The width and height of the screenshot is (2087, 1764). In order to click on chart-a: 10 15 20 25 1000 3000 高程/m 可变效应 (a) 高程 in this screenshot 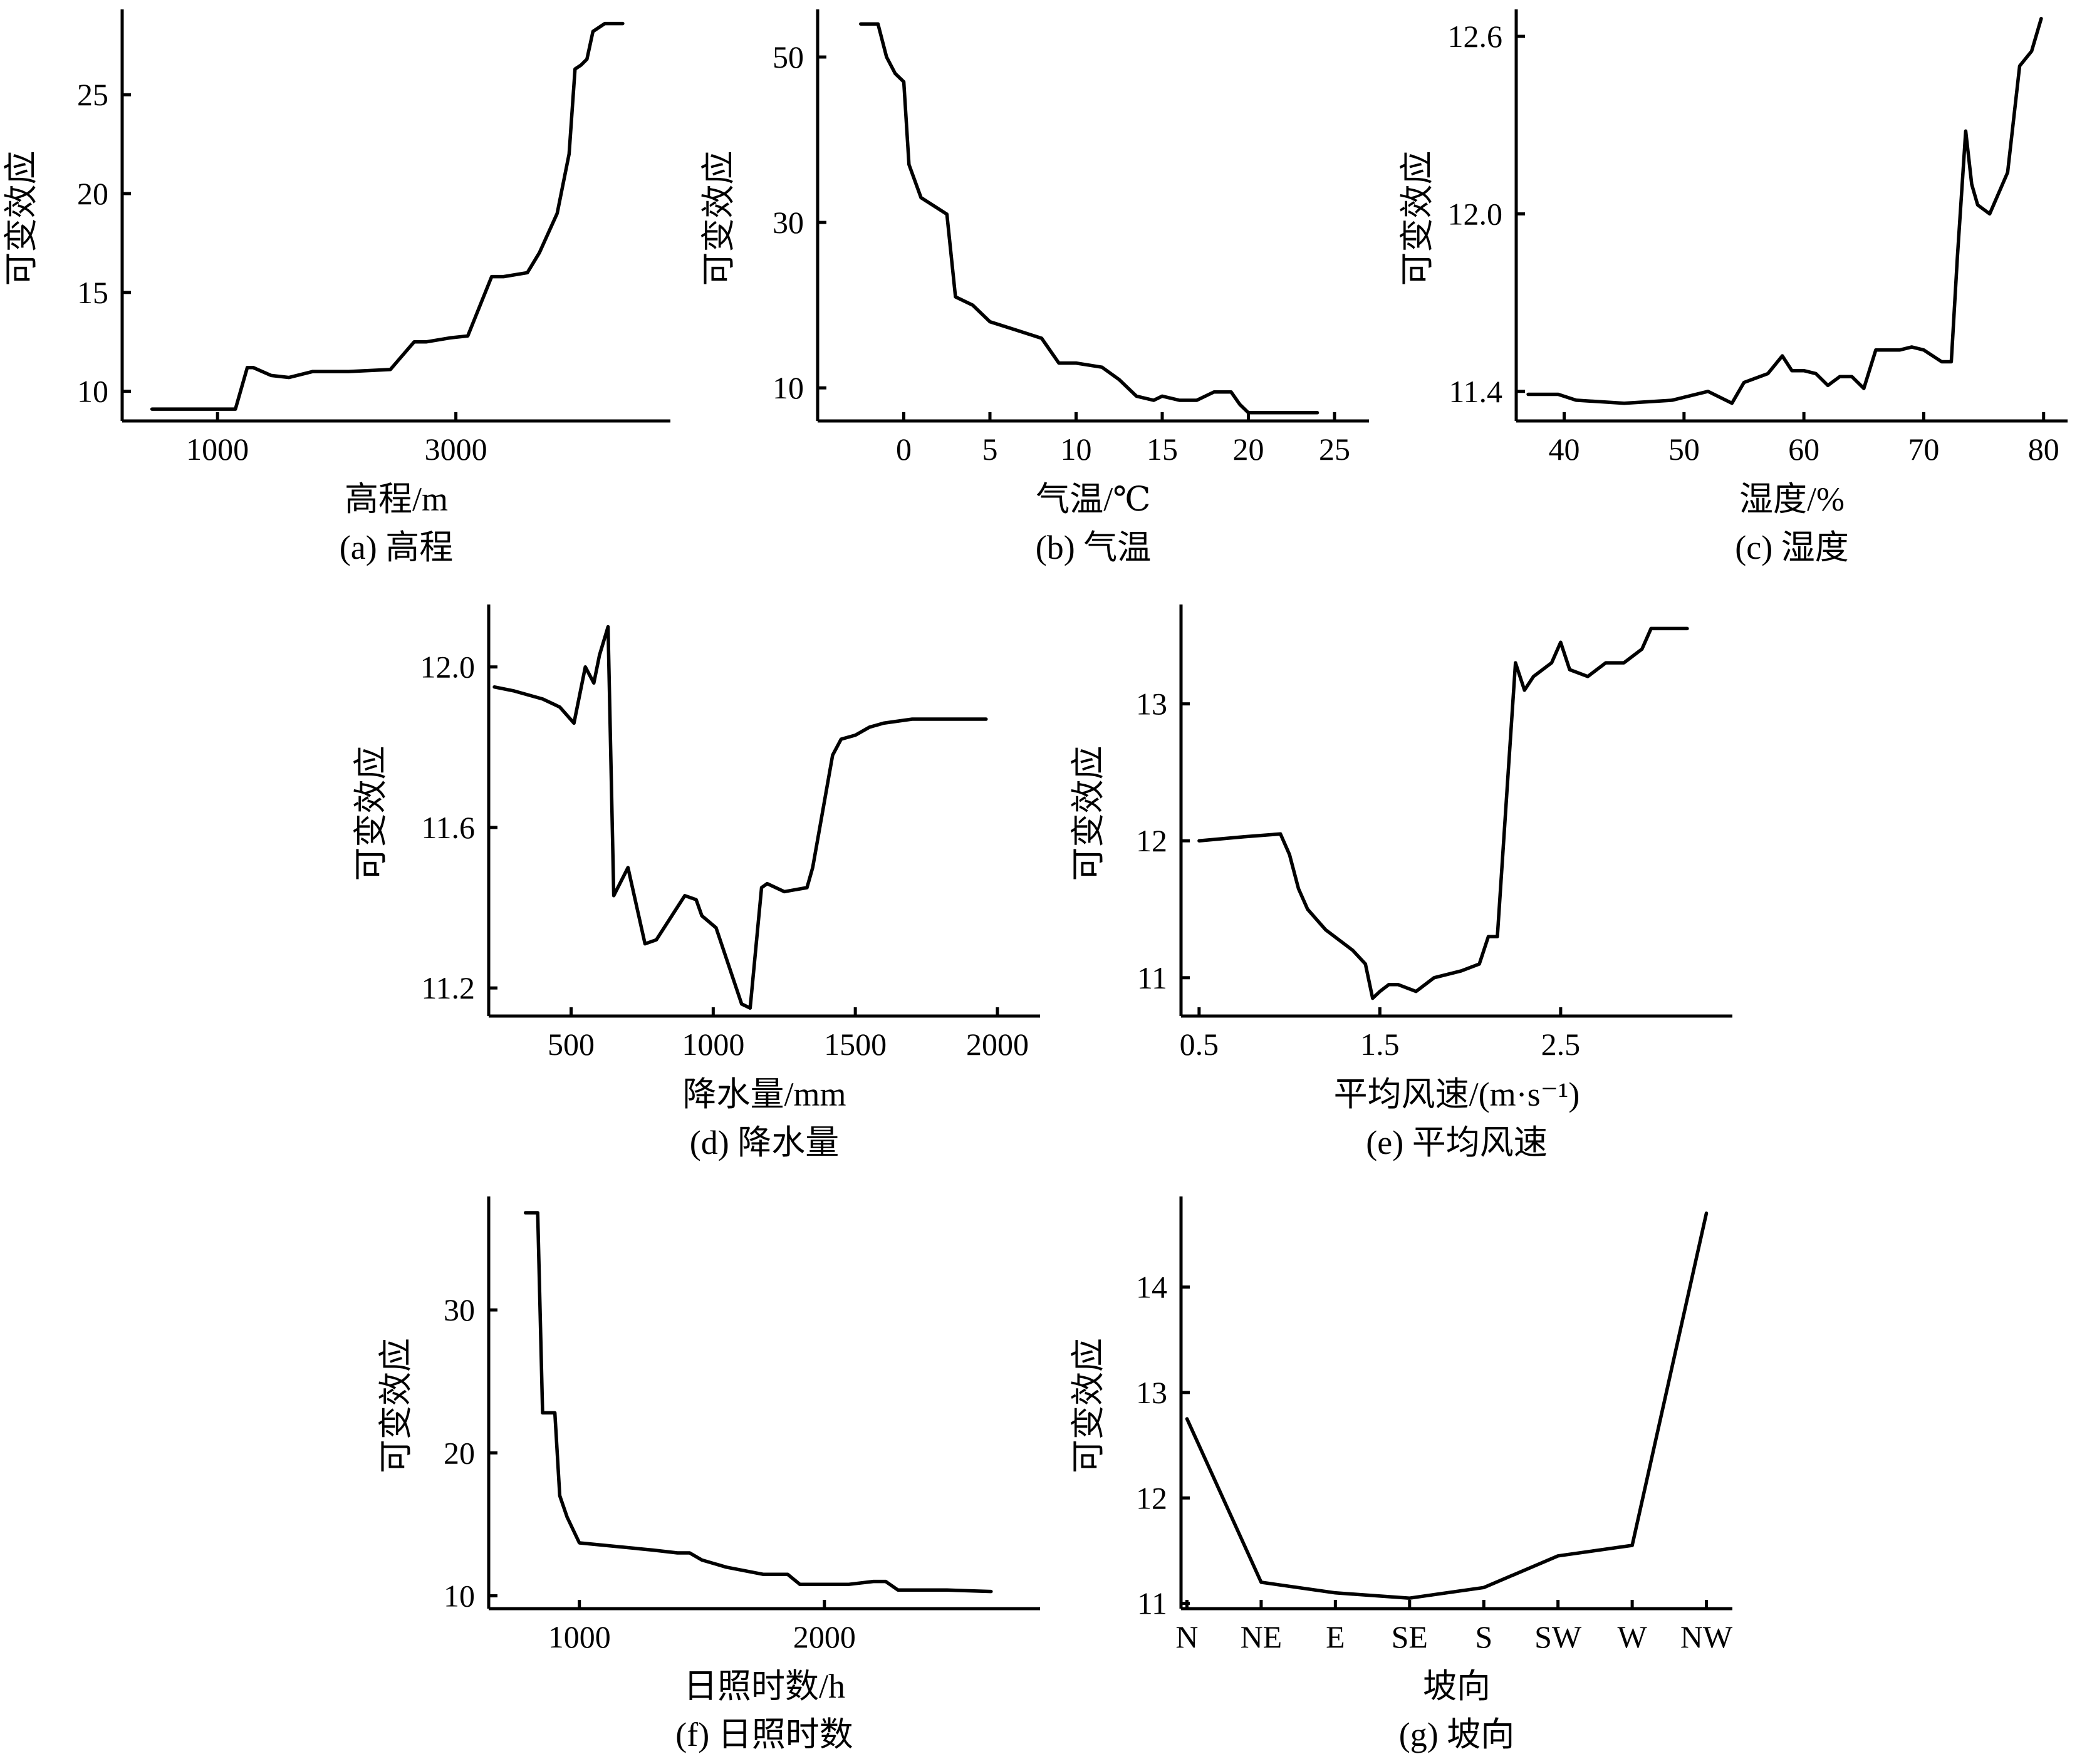, I will do `click(336, 287)`.